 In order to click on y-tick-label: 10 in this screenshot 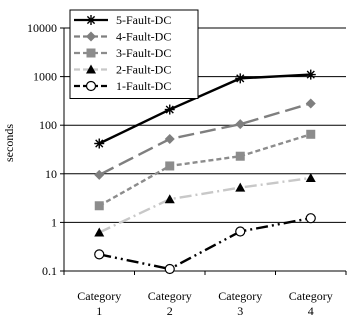, I will do `click(51, 174)`.